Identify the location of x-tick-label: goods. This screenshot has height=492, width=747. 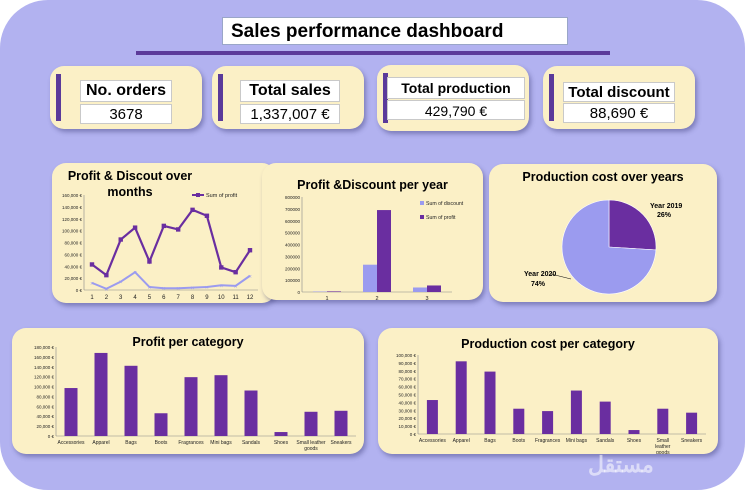
(311, 449).